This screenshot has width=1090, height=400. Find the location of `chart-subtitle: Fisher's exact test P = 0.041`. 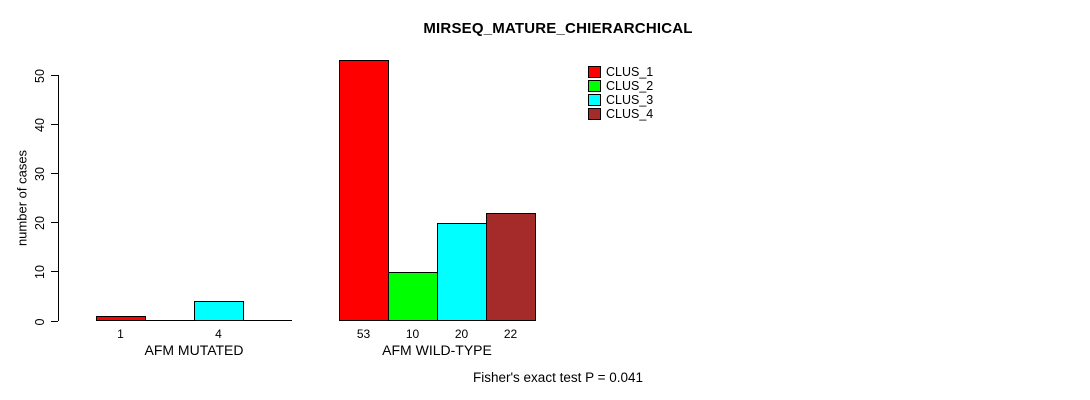

chart-subtitle: Fisher's exact test P = 0.041 is located at coordinates (558, 377).